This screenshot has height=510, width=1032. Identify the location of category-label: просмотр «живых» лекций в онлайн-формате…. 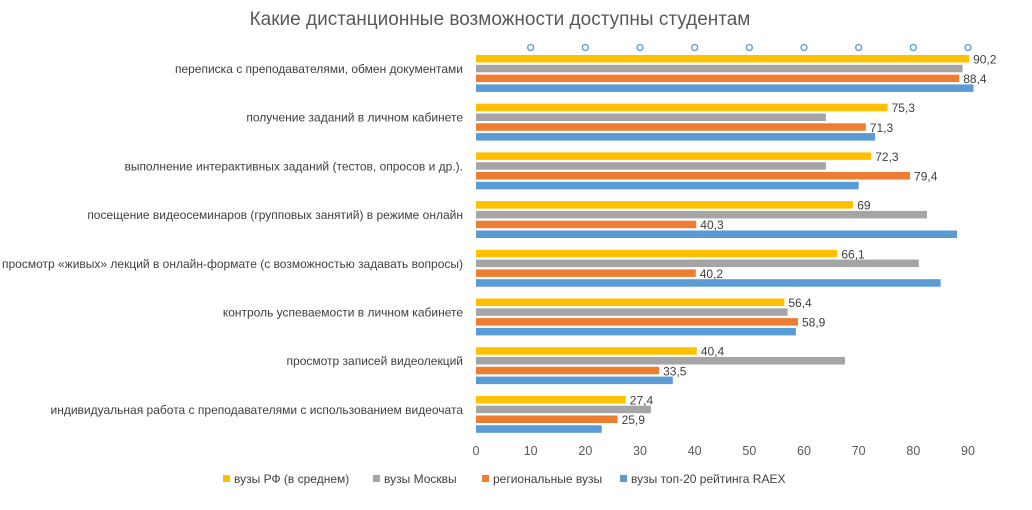
(232, 264).